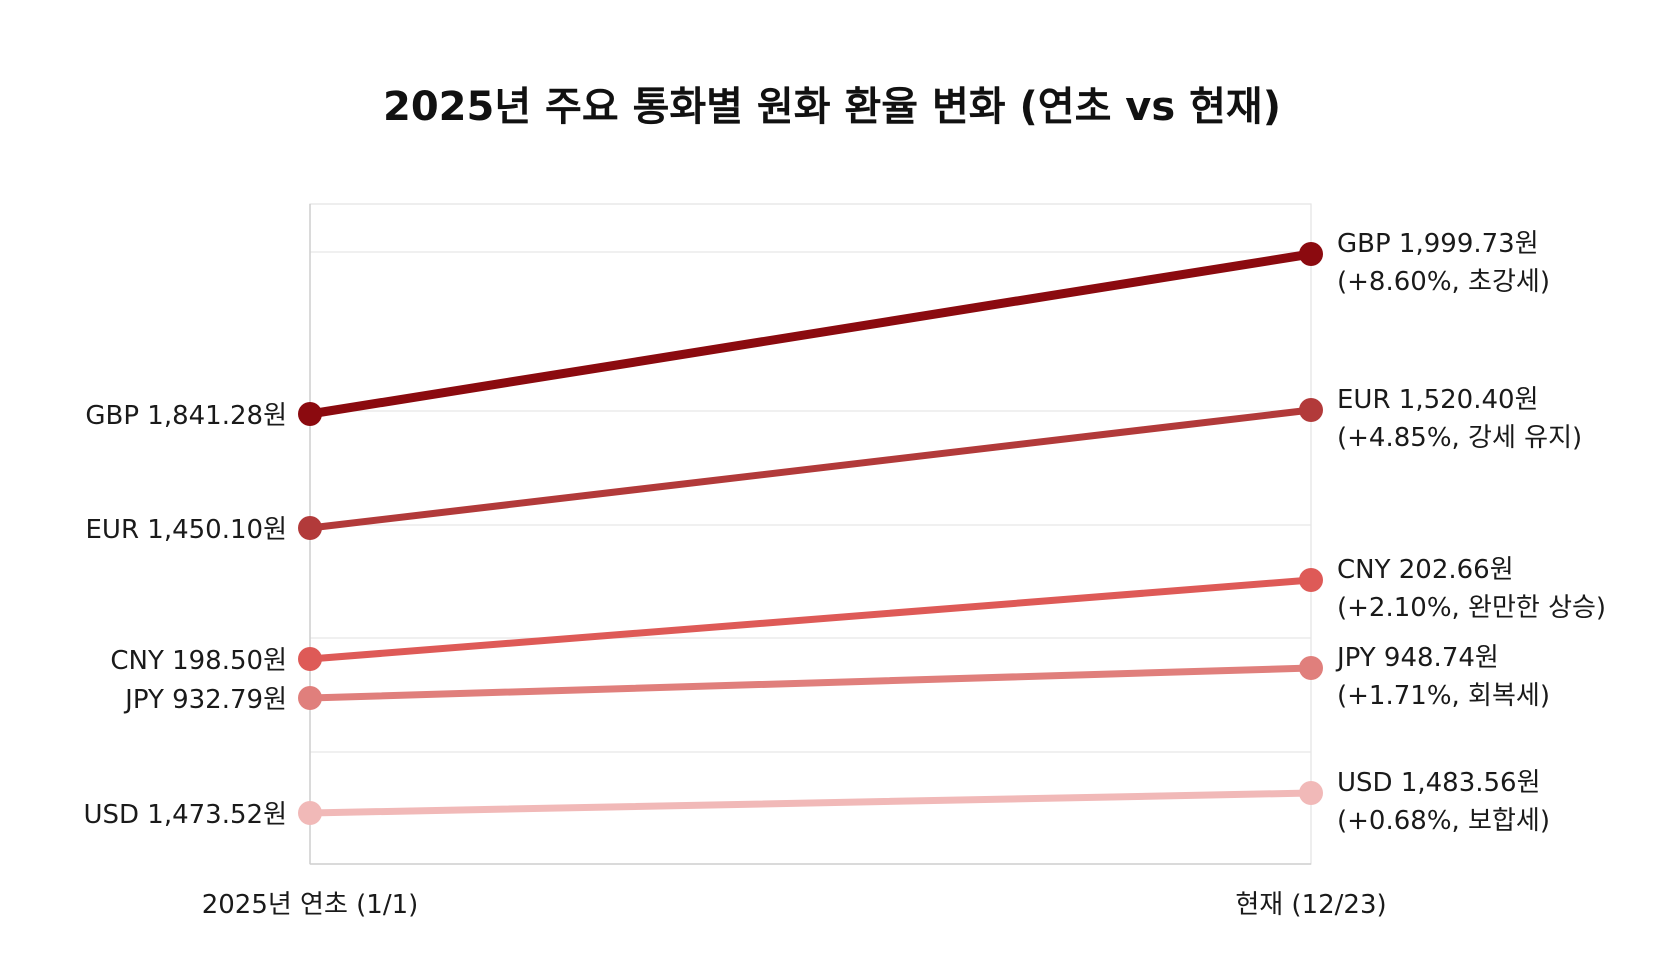 This screenshot has width=1665, height=967. I want to click on series-line-usd, so click(810, 803).